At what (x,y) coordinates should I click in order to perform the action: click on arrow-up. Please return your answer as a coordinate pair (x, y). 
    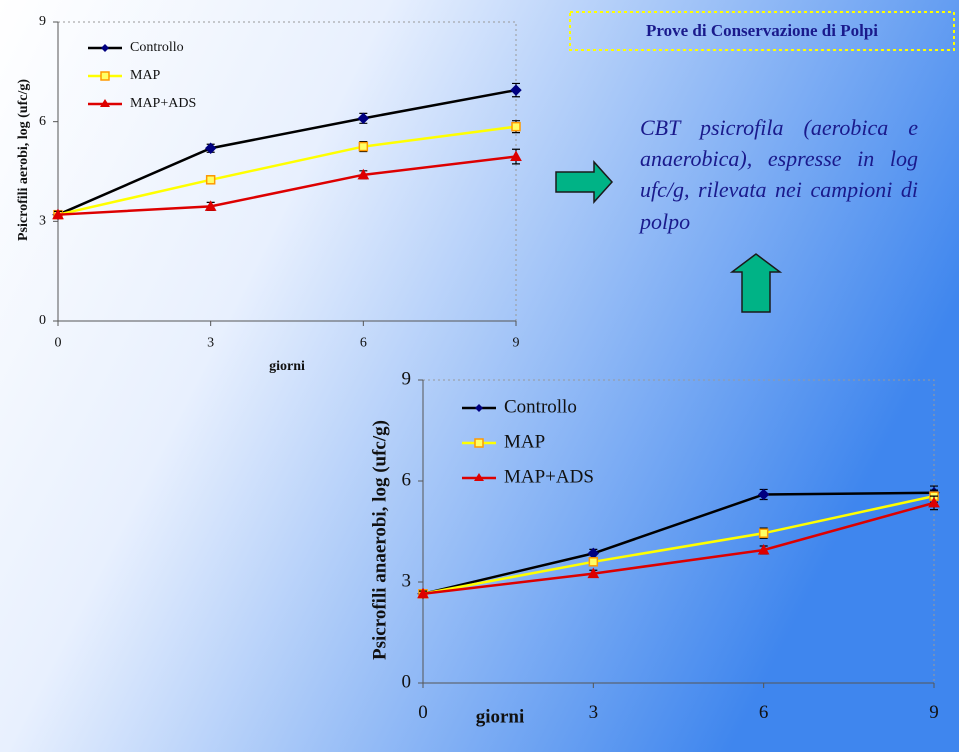
    Looking at the image, I should click on (756, 283).